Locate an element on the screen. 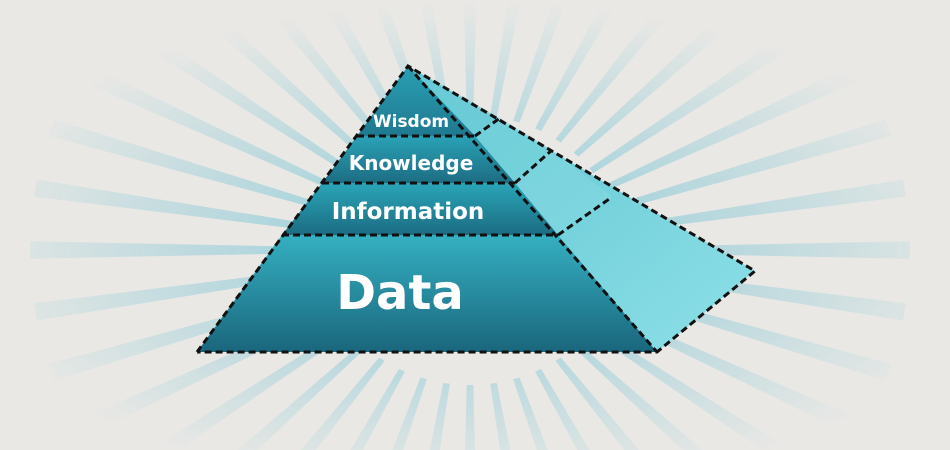 Image resolution: width=950 pixels, height=450 pixels. label-data: Data is located at coordinates (400, 293).